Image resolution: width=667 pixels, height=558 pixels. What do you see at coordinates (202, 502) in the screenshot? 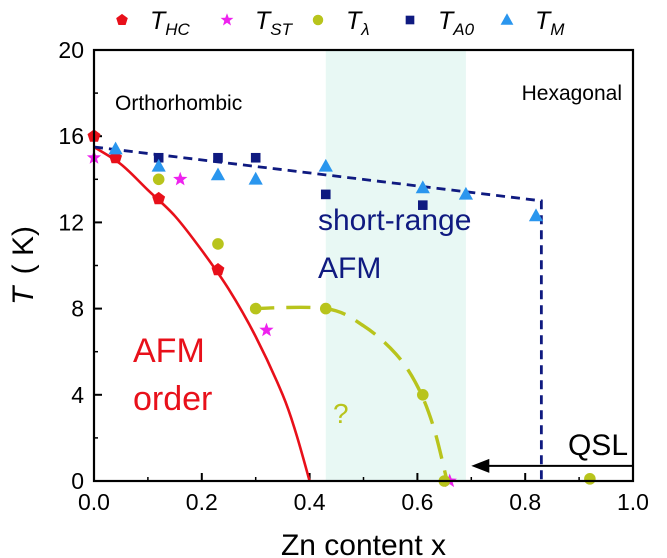
I see `x-tick-label: 0.2` at bounding box center [202, 502].